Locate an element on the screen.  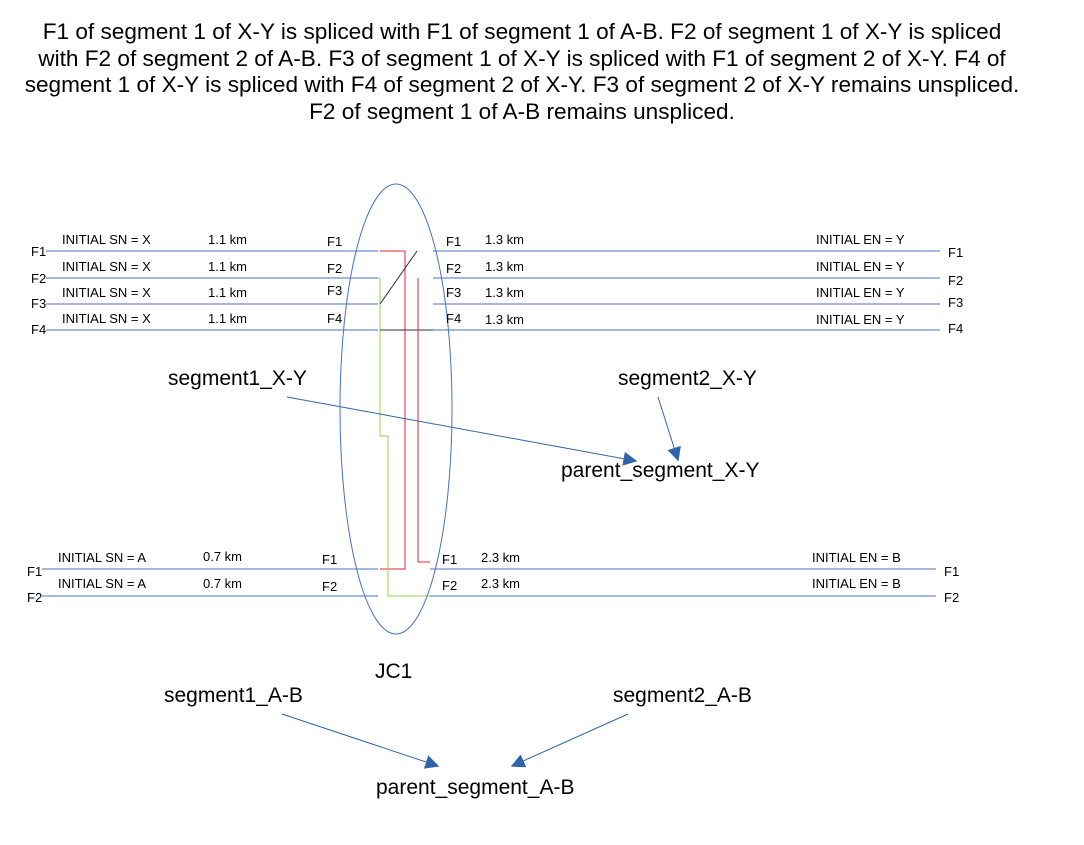
splice-s1xy-f1-to-s1ab-f1 is located at coordinates (393, 410).